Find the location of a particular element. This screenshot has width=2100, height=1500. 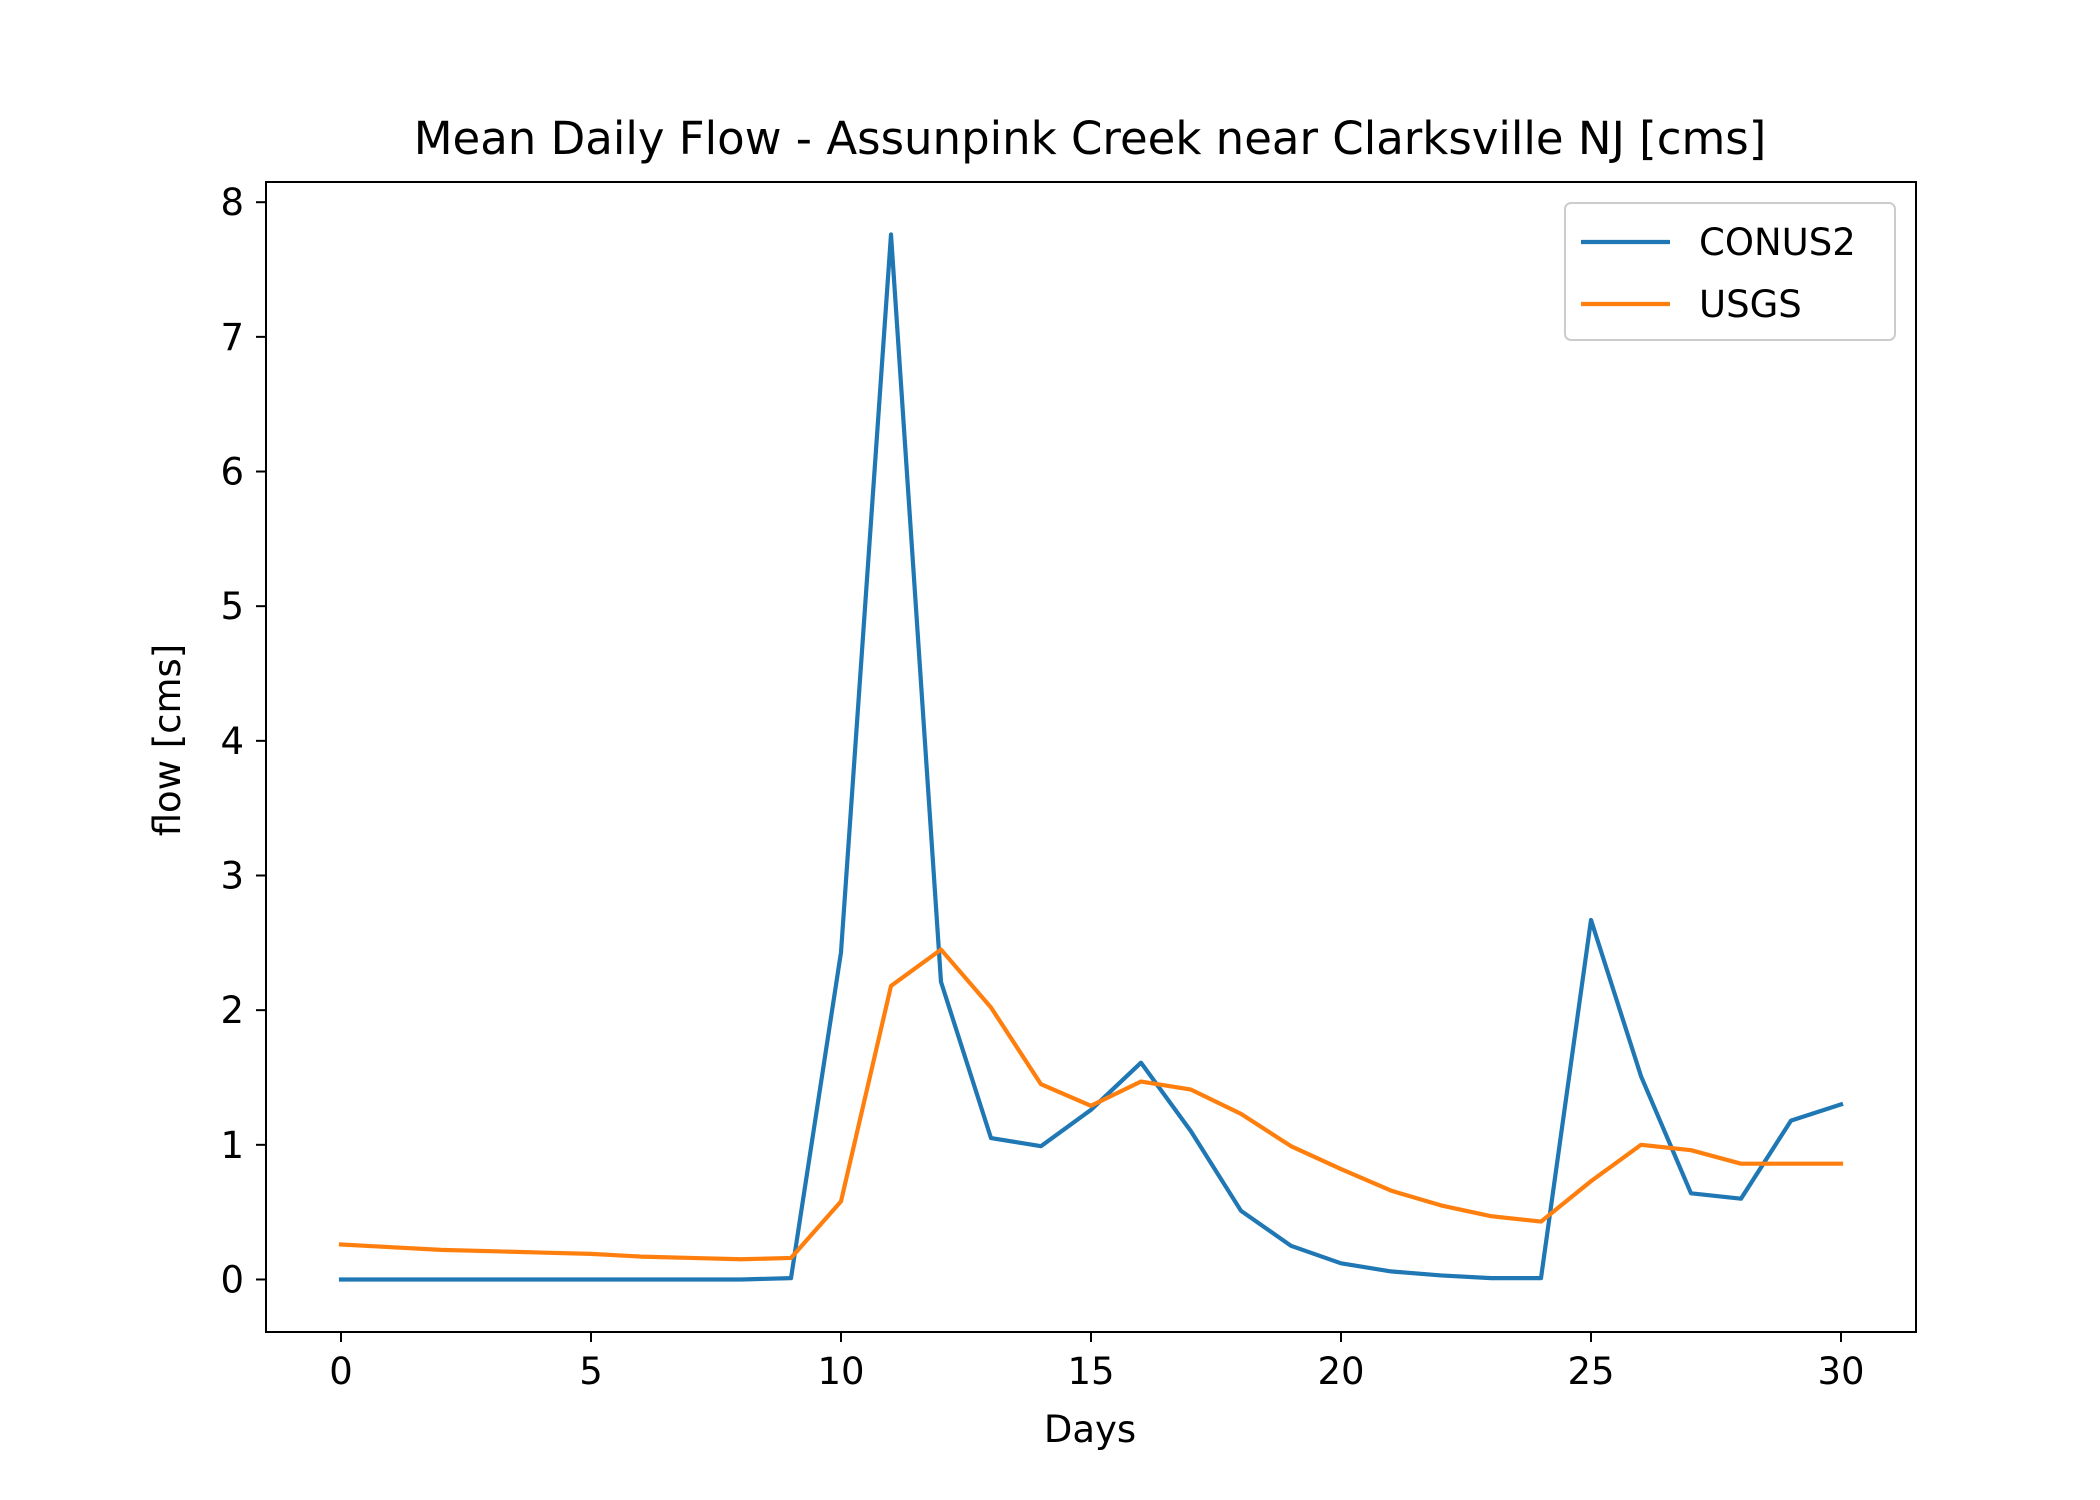

y-axis-label: flow [cms] is located at coordinates (167, 740).